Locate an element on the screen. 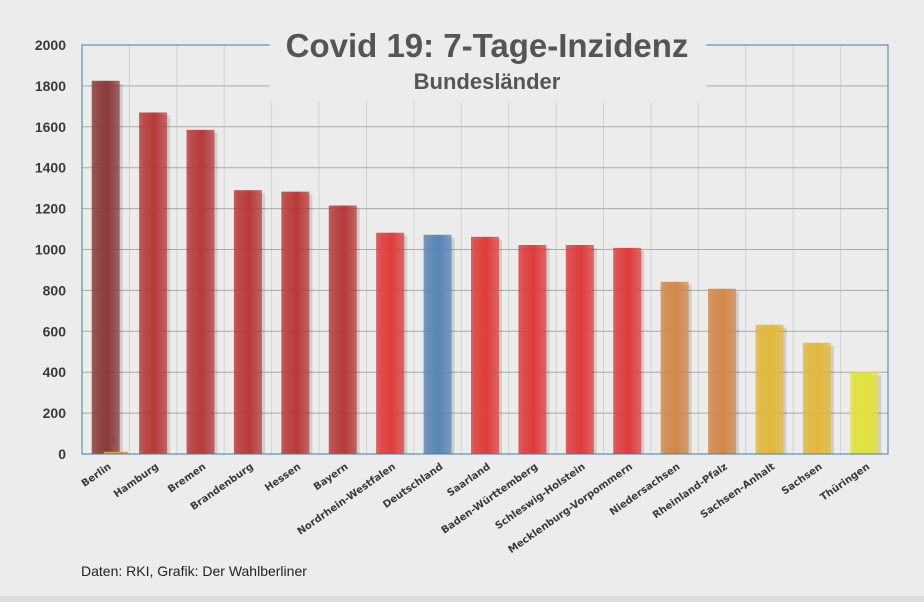 The height and width of the screenshot is (602, 924). overlay-bar-label: 1 is located at coordinates (114, 442).